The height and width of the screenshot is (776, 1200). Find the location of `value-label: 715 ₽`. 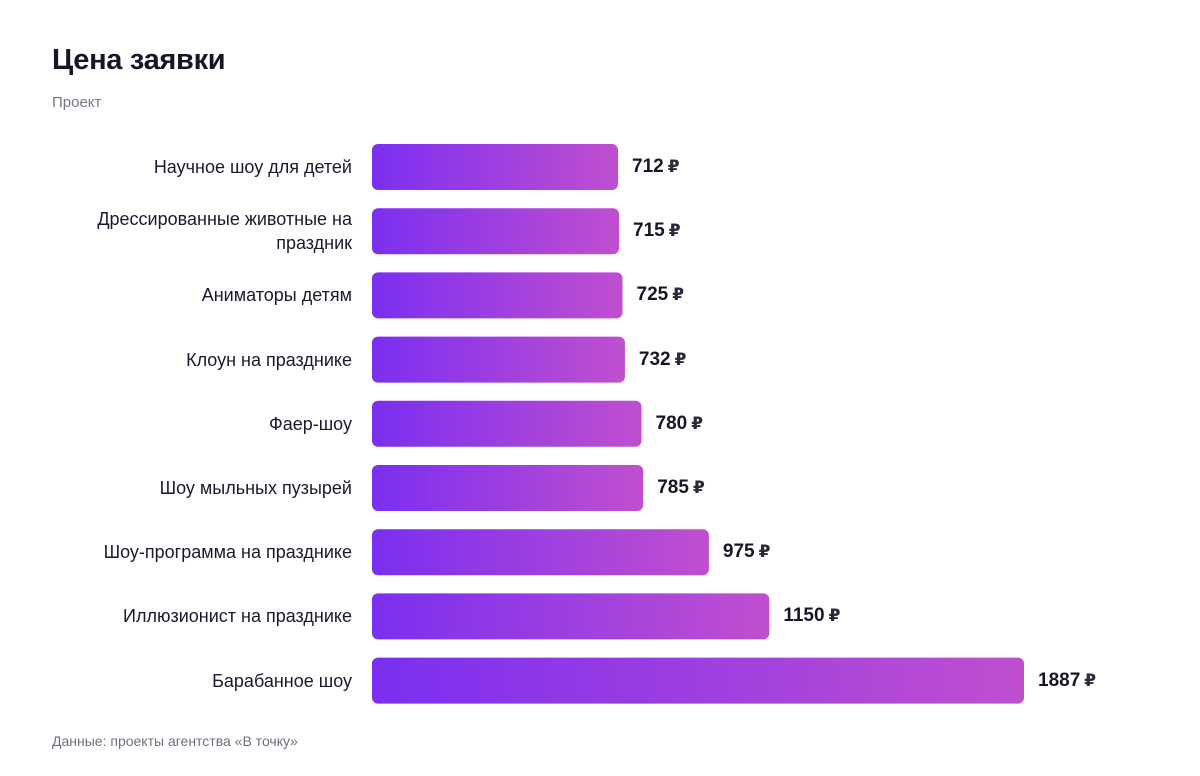

value-label: 715 ₽ is located at coordinates (657, 231).